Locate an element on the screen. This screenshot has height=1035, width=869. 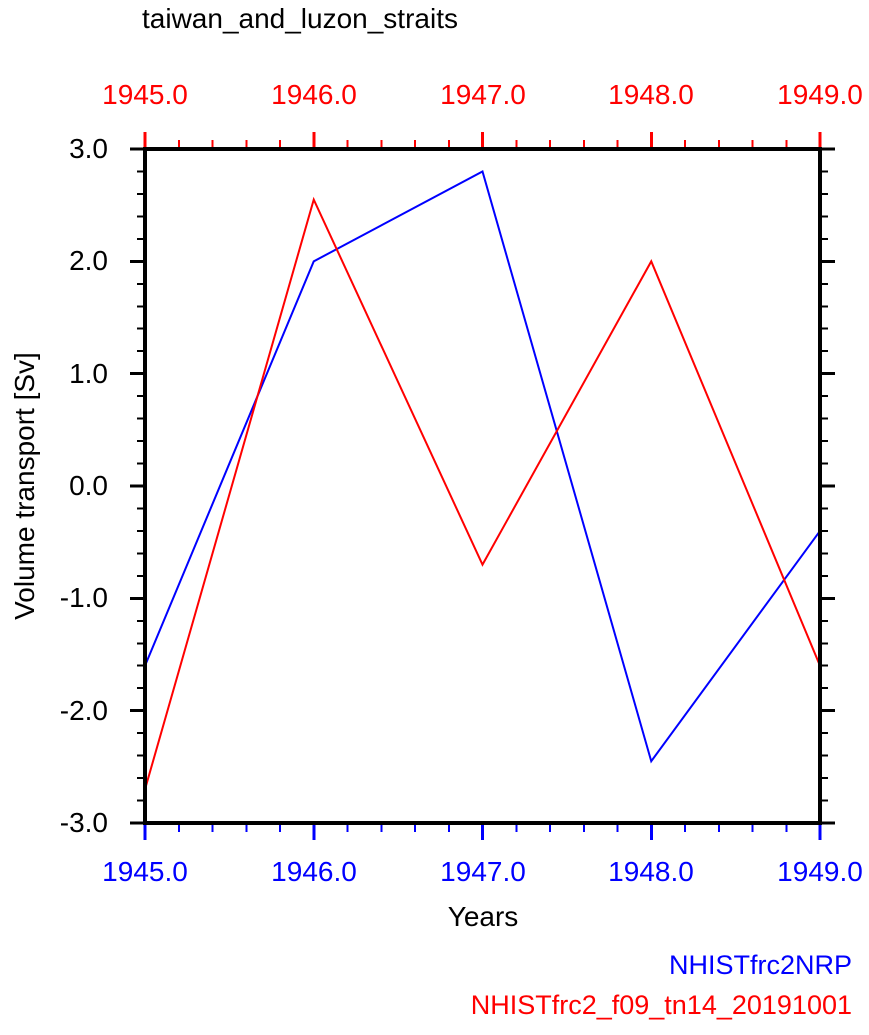
left-axis-tick-label: -2.0 is located at coordinates (83, 710).